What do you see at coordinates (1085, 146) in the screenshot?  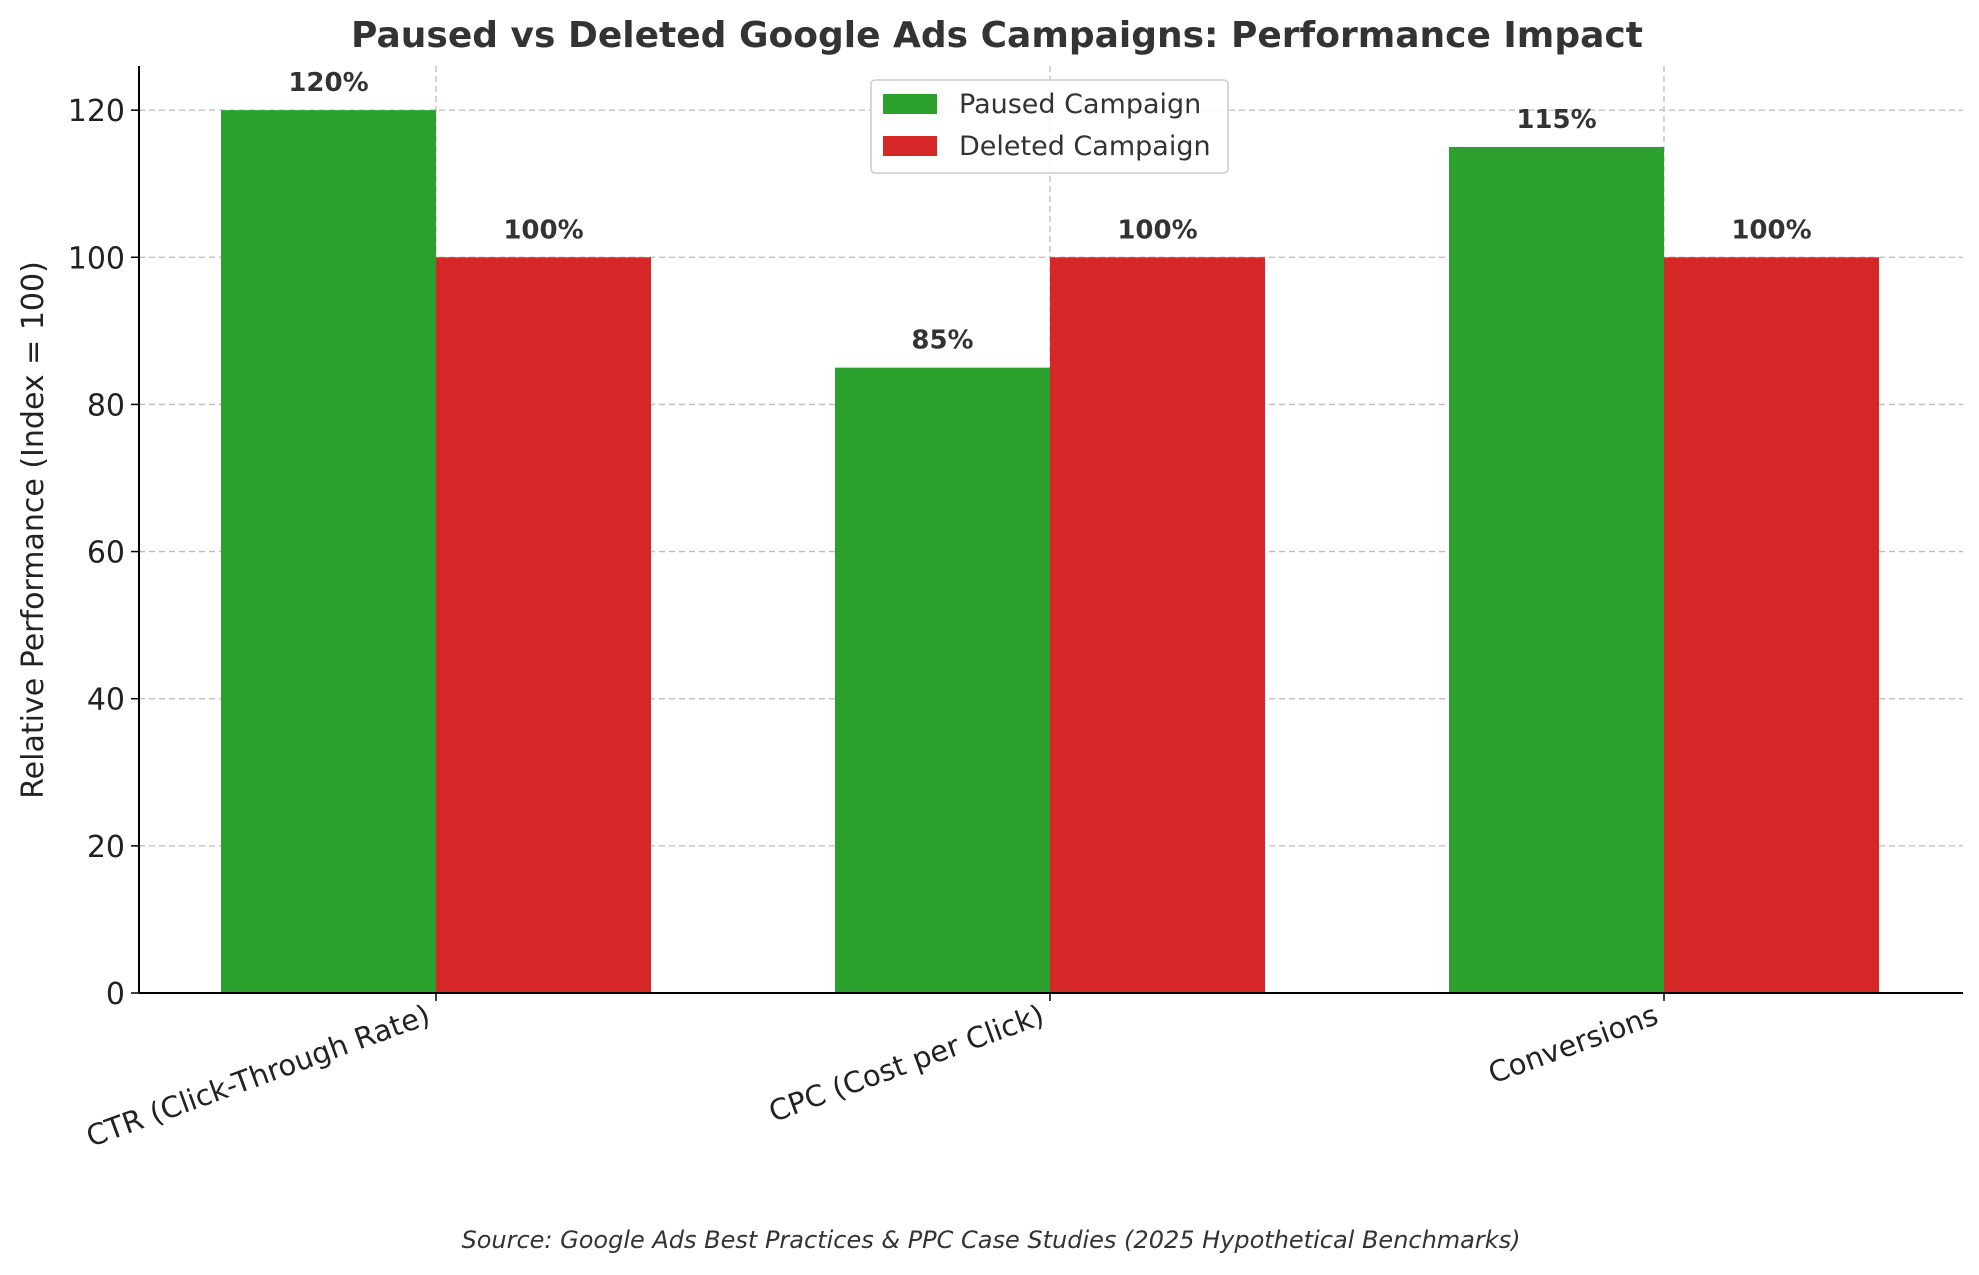 I see `legend-entry: Deleted Campaign` at bounding box center [1085, 146].